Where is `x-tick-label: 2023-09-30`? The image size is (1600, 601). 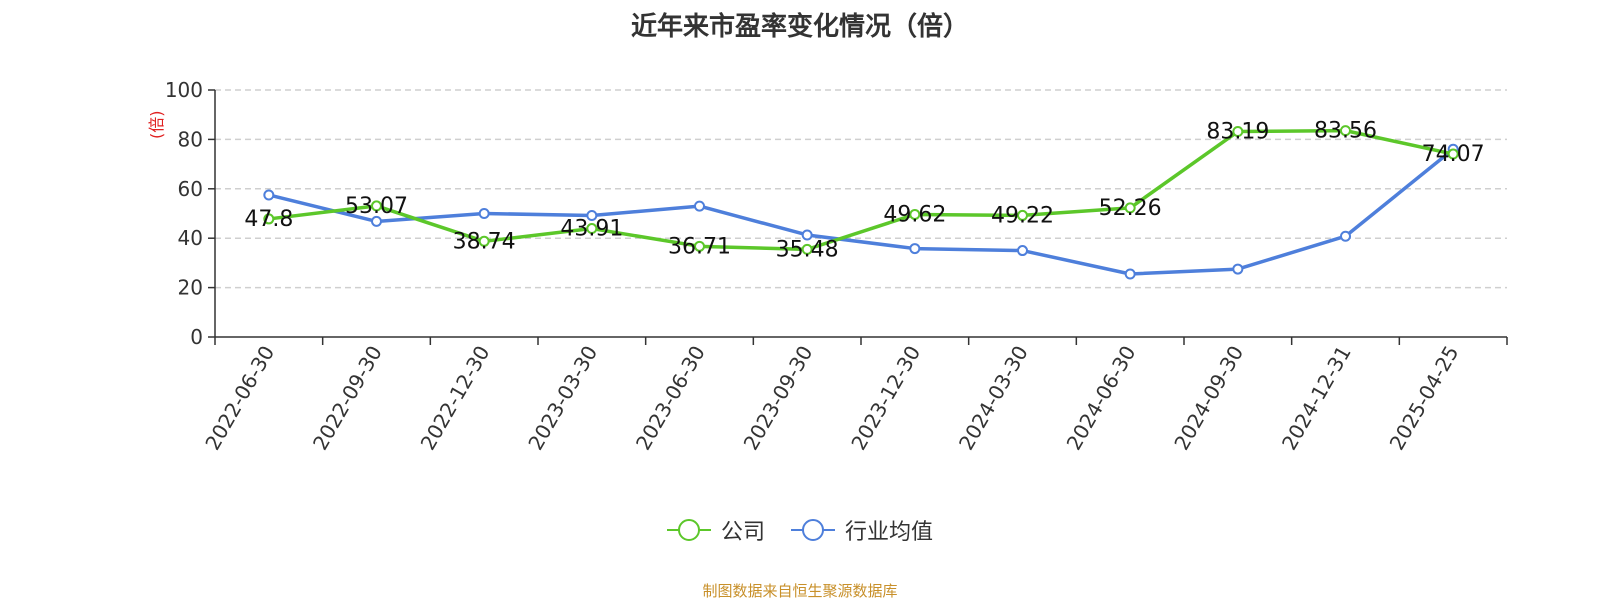 x-tick-label: 2023-09-30 is located at coordinates (778, 398).